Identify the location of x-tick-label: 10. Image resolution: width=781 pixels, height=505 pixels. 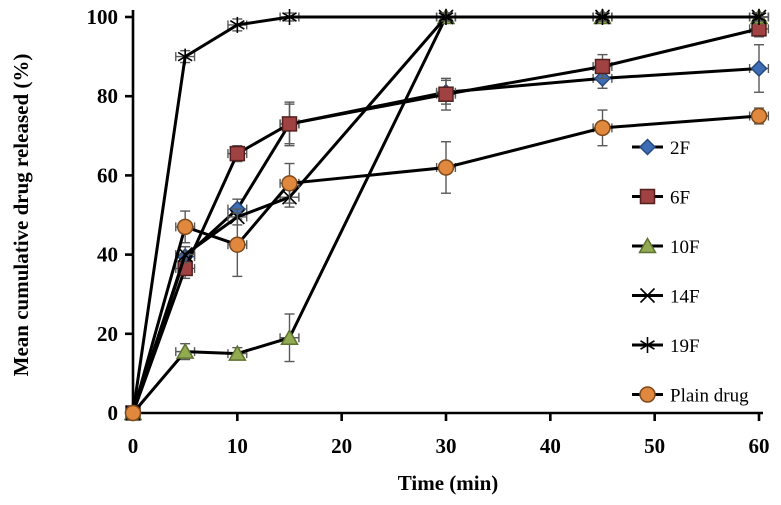
(237, 446).